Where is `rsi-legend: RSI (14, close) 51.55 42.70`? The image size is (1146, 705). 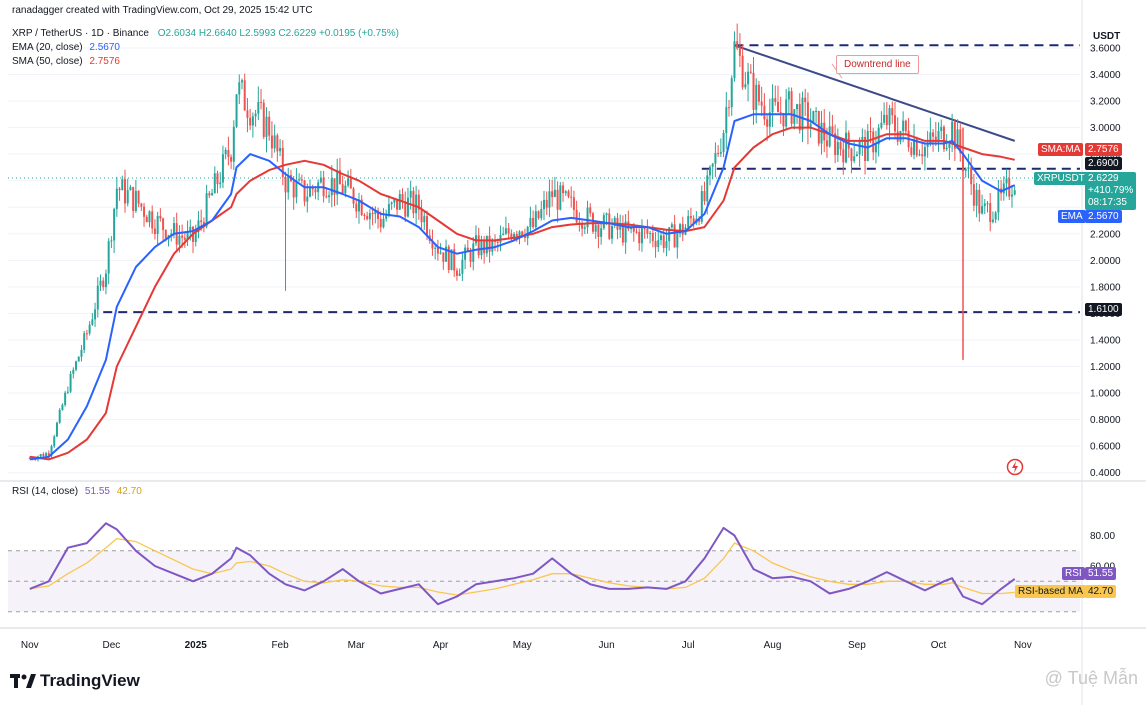
rsi-legend: RSI (14, close) 51.55 42.70 is located at coordinates (77, 491).